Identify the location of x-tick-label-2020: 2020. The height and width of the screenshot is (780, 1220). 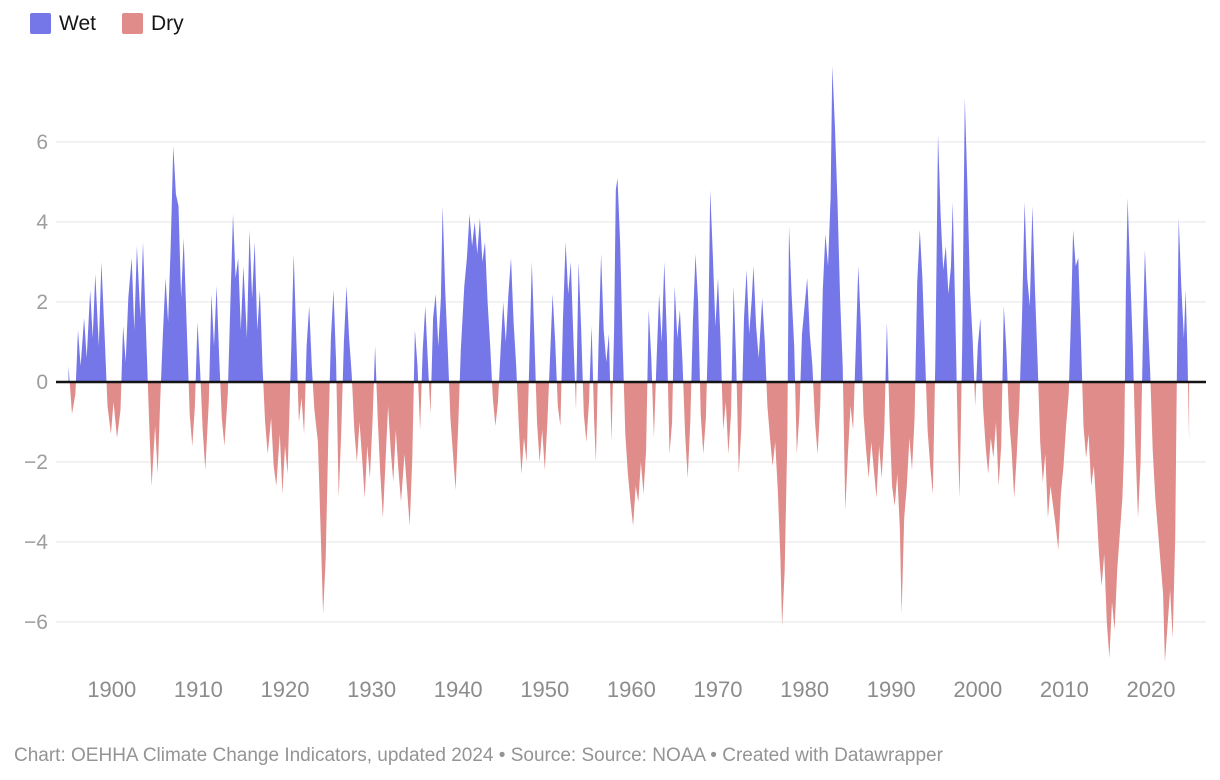
(1151, 689).